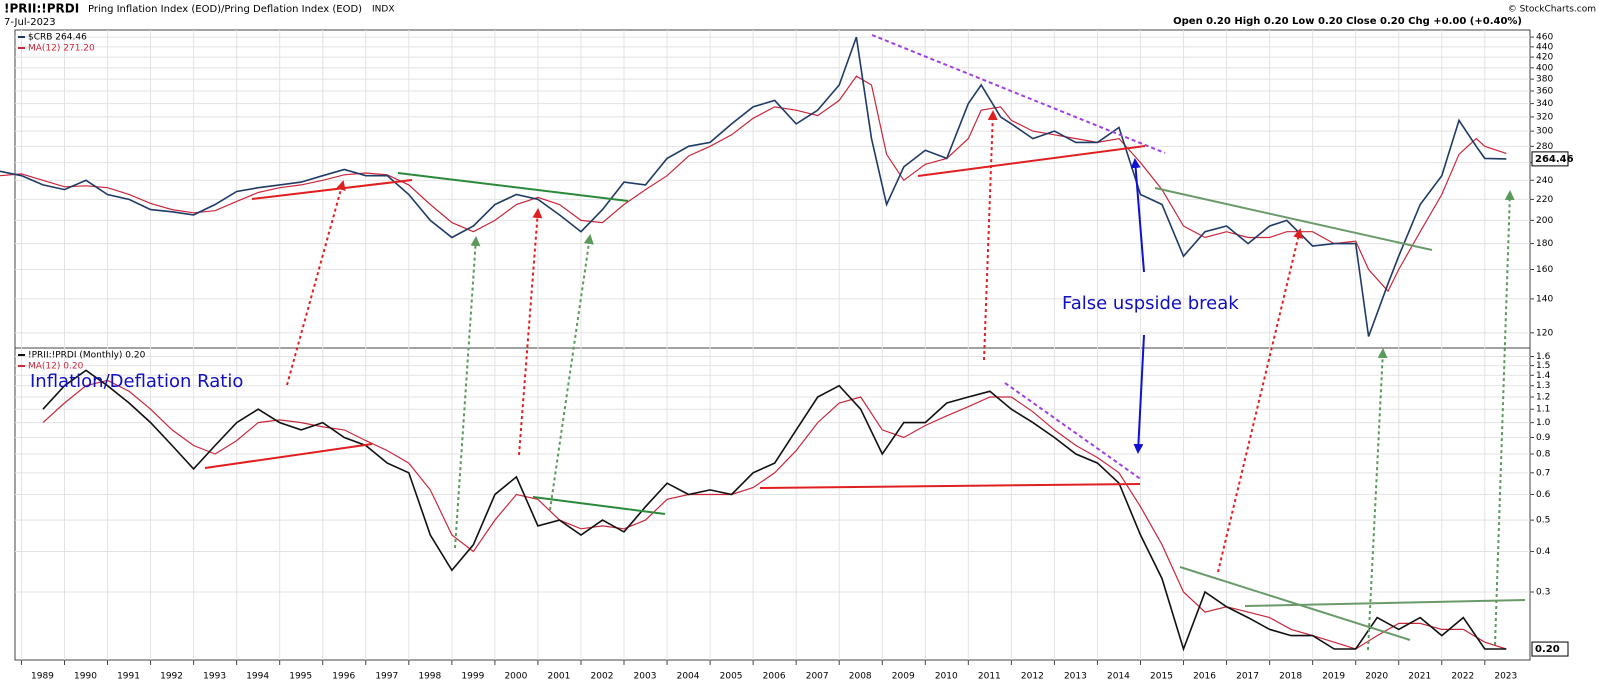  Describe the element at coordinates (1543, 438) in the screenshot. I see `y-tick-label: 0.9` at that location.